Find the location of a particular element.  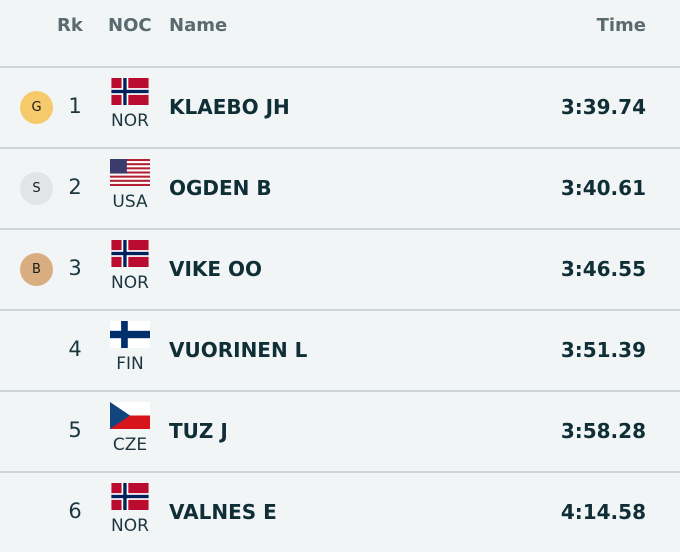

result-time: 3:58.28 is located at coordinates (603, 431).